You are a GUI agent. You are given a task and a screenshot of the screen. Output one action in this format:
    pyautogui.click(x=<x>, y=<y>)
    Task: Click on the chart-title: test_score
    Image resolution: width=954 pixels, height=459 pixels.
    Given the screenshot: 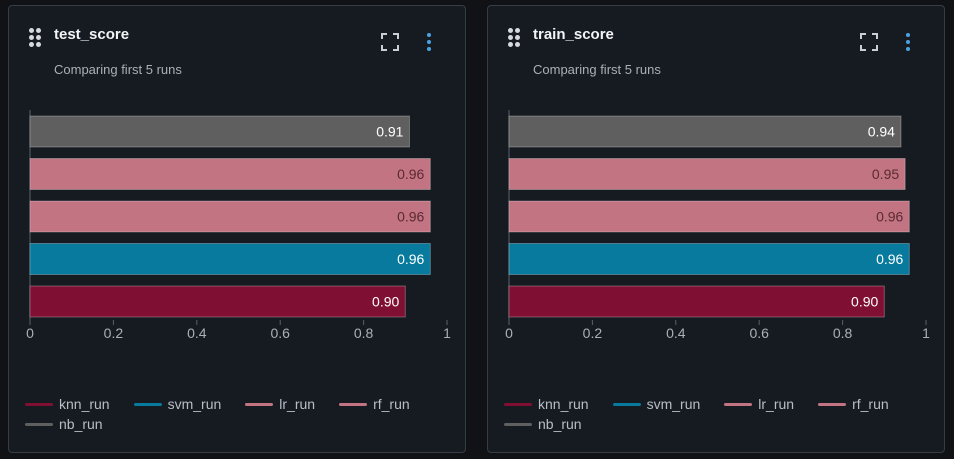 What is the action you would take?
    pyautogui.click(x=92, y=34)
    